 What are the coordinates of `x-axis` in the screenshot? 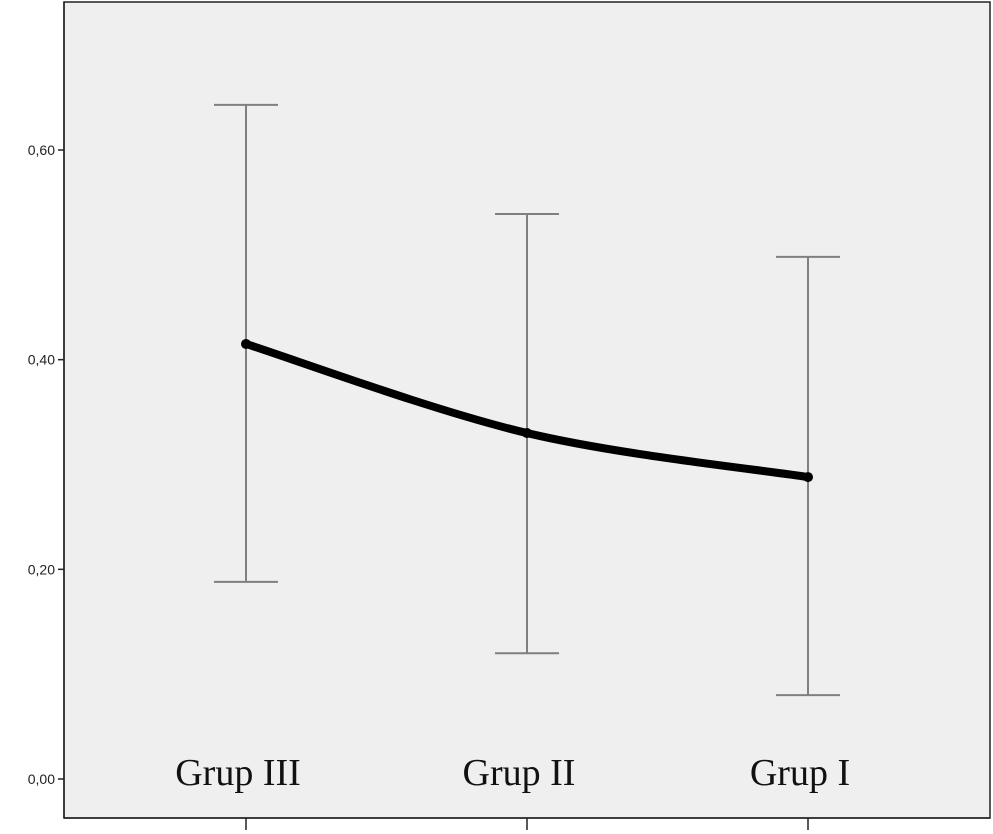 It's located at (527, 823).